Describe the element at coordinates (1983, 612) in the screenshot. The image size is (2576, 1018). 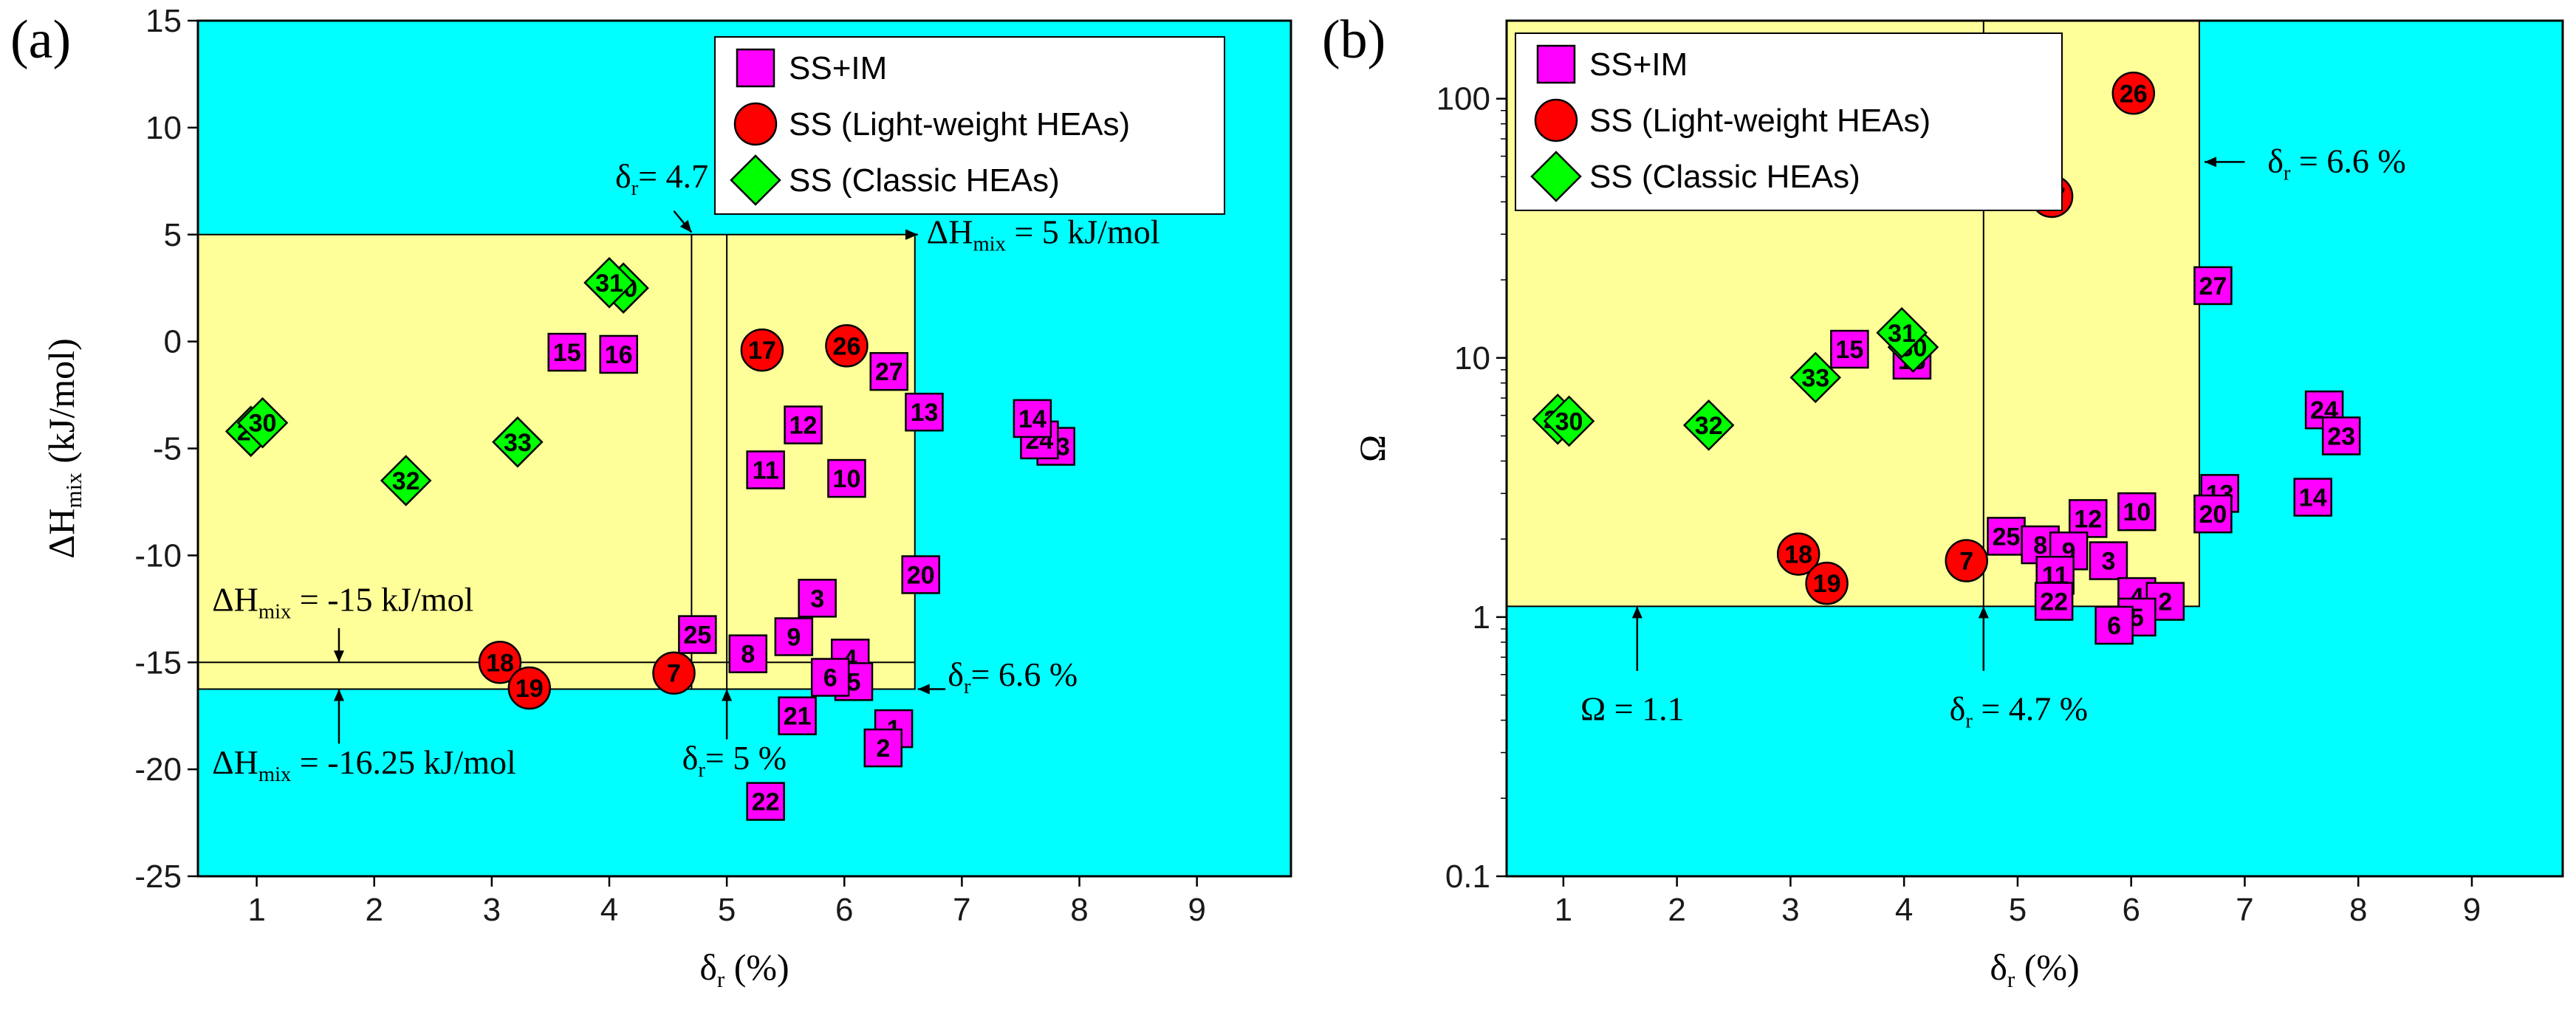
I see `annotation-dr47b-arrow-head` at that location.